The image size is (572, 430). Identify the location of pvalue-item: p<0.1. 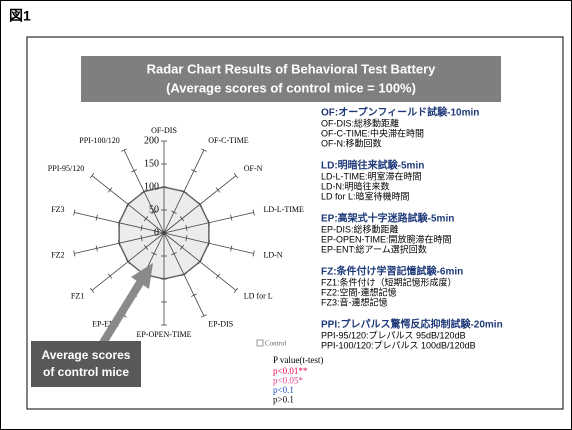
(283, 390).